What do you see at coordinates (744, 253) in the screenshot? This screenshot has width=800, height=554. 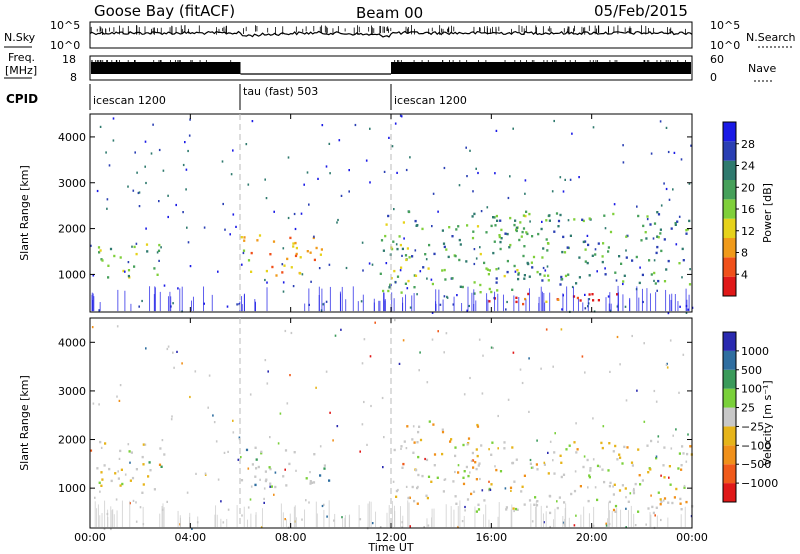 I see `colorbar-tick-label: 8` at bounding box center [744, 253].